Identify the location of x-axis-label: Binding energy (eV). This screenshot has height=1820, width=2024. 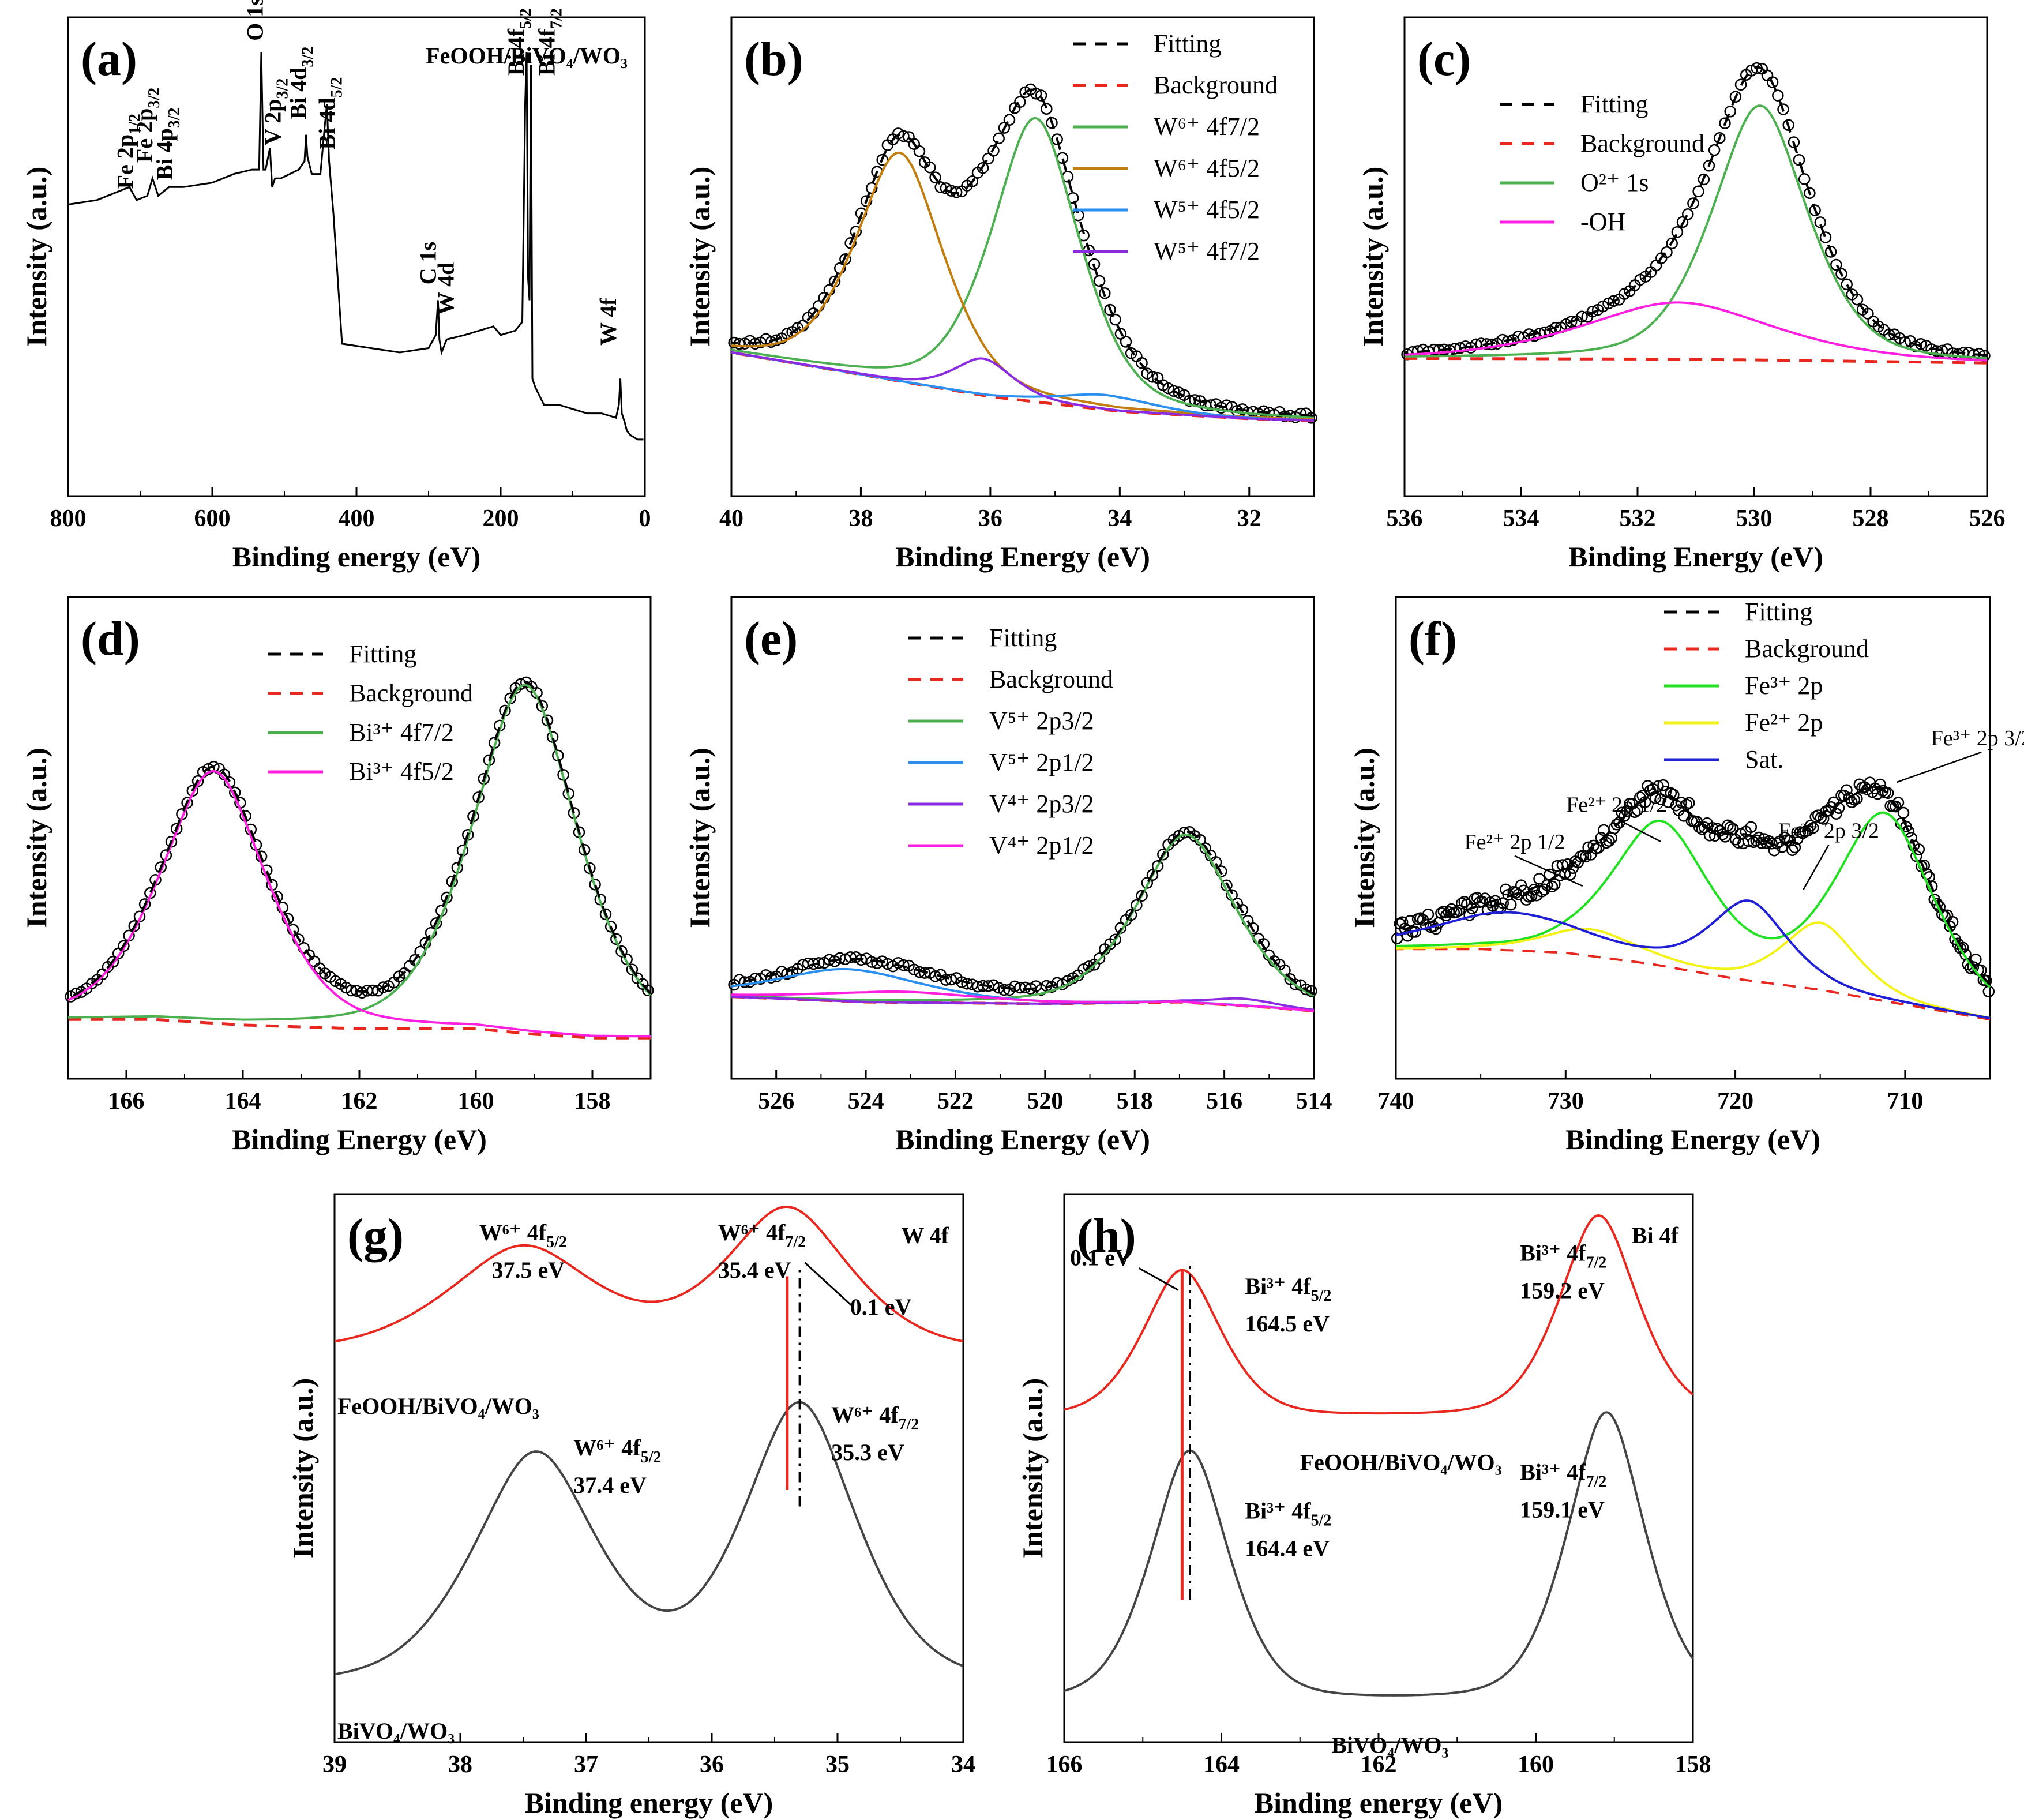
(356, 557).